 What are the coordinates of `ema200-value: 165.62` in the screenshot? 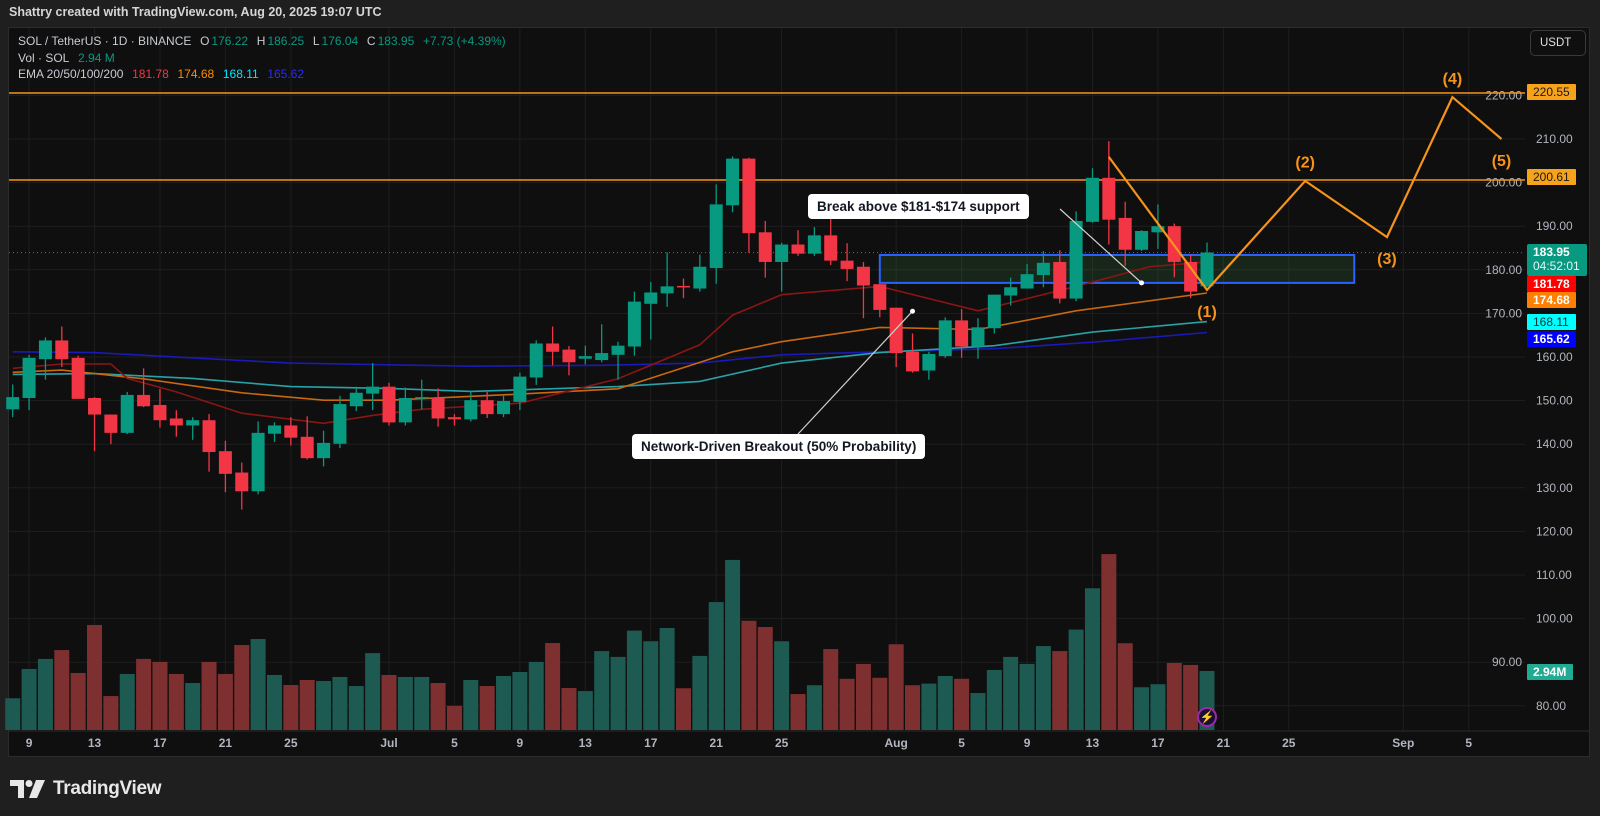 It's located at (286, 74).